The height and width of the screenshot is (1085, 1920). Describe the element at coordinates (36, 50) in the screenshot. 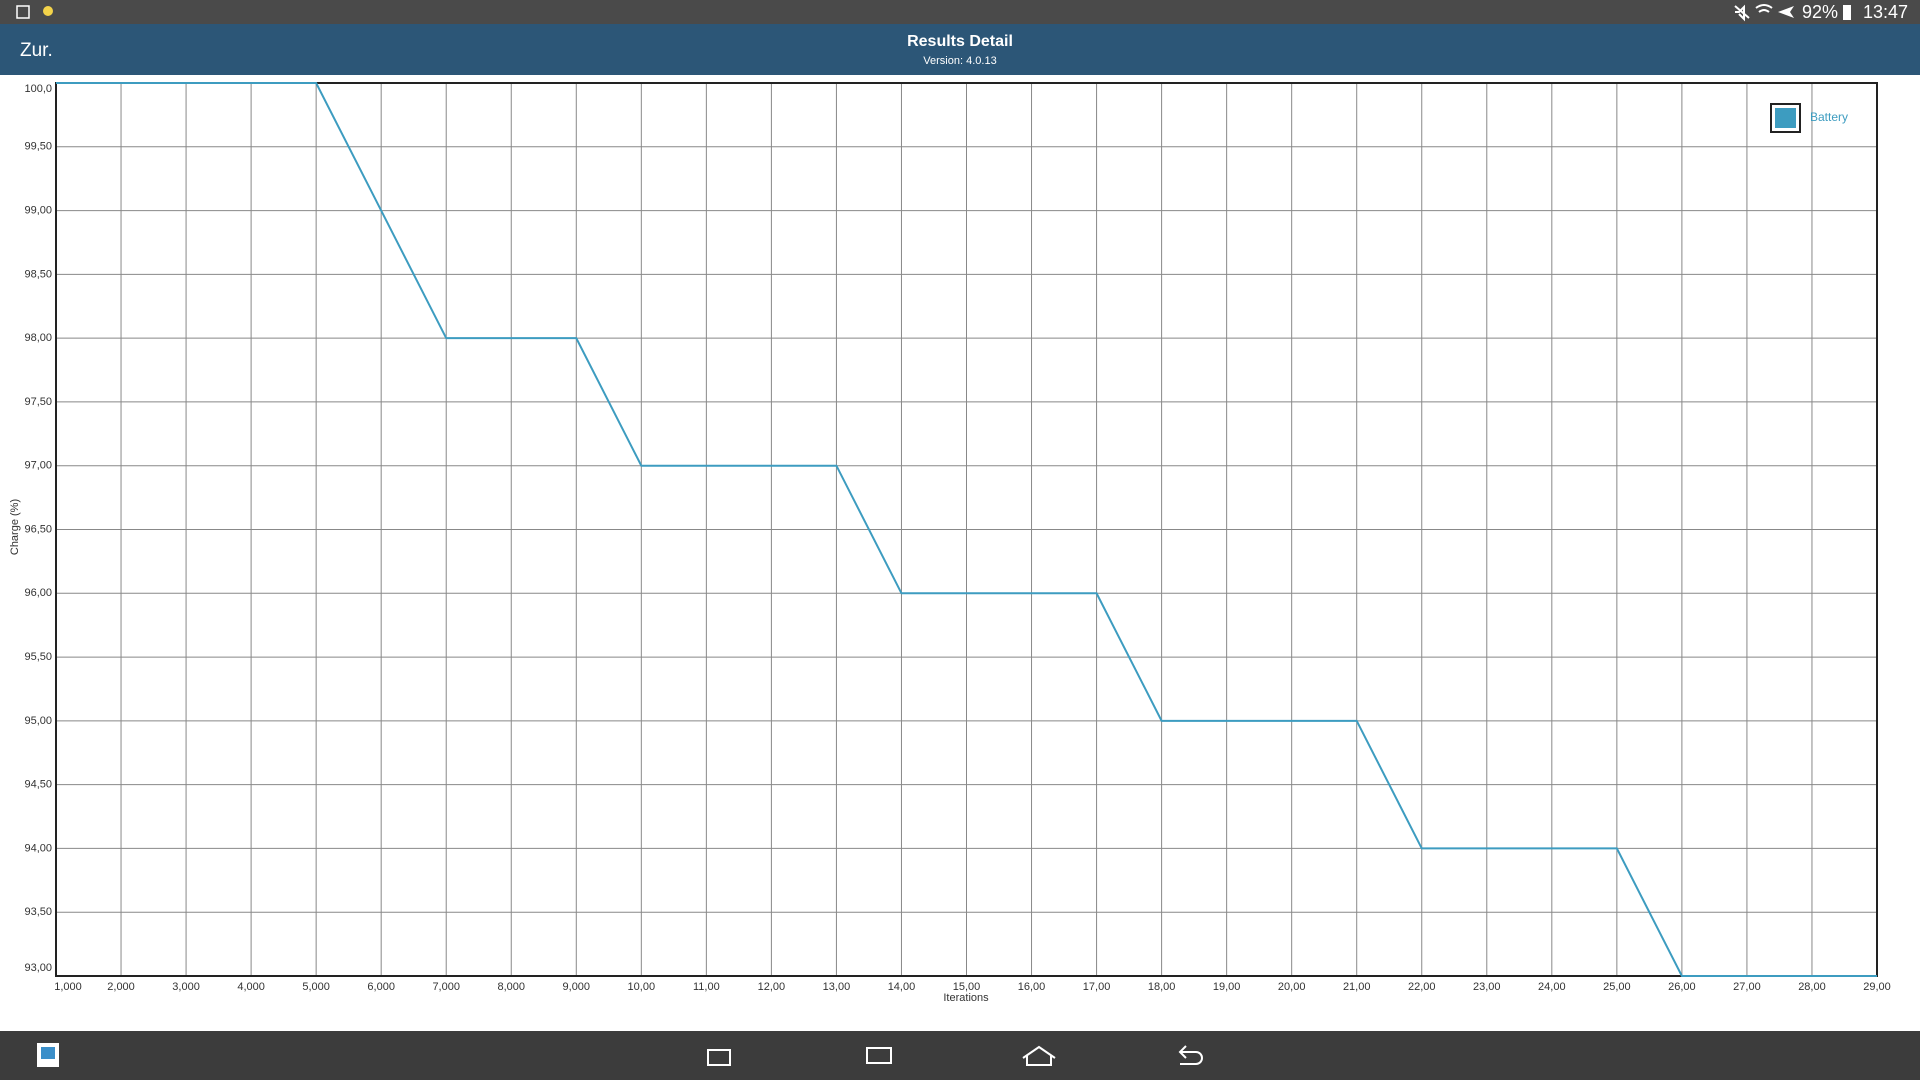

I see `back-button: Zur.` at that location.